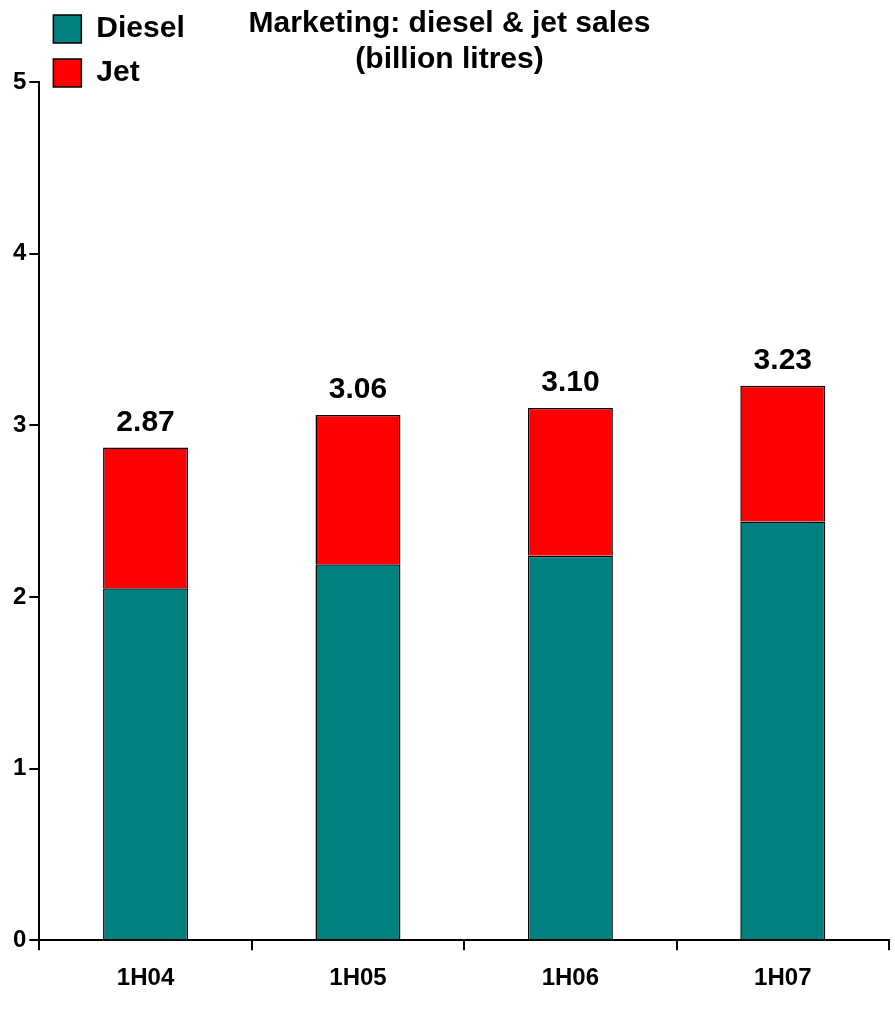 This screenshot has height=1017, width=895. What do you see at coordinates (145, 420) in the screenshot?
I see `total-label: 2.87` at bounding box center [145, 420].